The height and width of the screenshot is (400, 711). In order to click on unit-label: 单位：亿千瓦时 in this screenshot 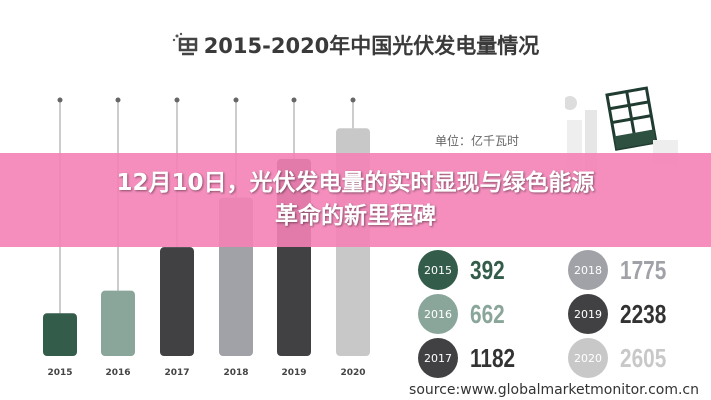, I will do `click(477, 141)`.